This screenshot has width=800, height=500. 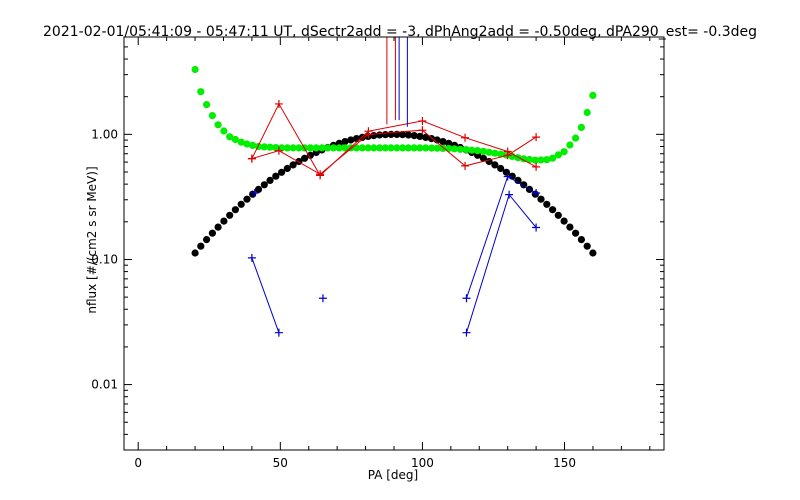 What do you see at coordinates (280, 463) in the screenshot?
I see `x-tick-label: 50` at bounding box center [280, 463].